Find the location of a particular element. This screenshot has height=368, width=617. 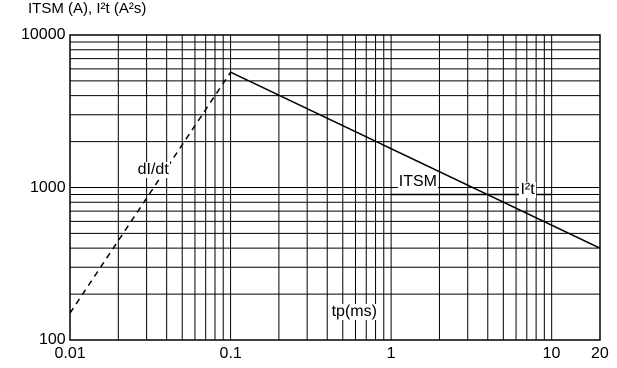

annotation-0: dI/dt is located at coordinates (153, 170).